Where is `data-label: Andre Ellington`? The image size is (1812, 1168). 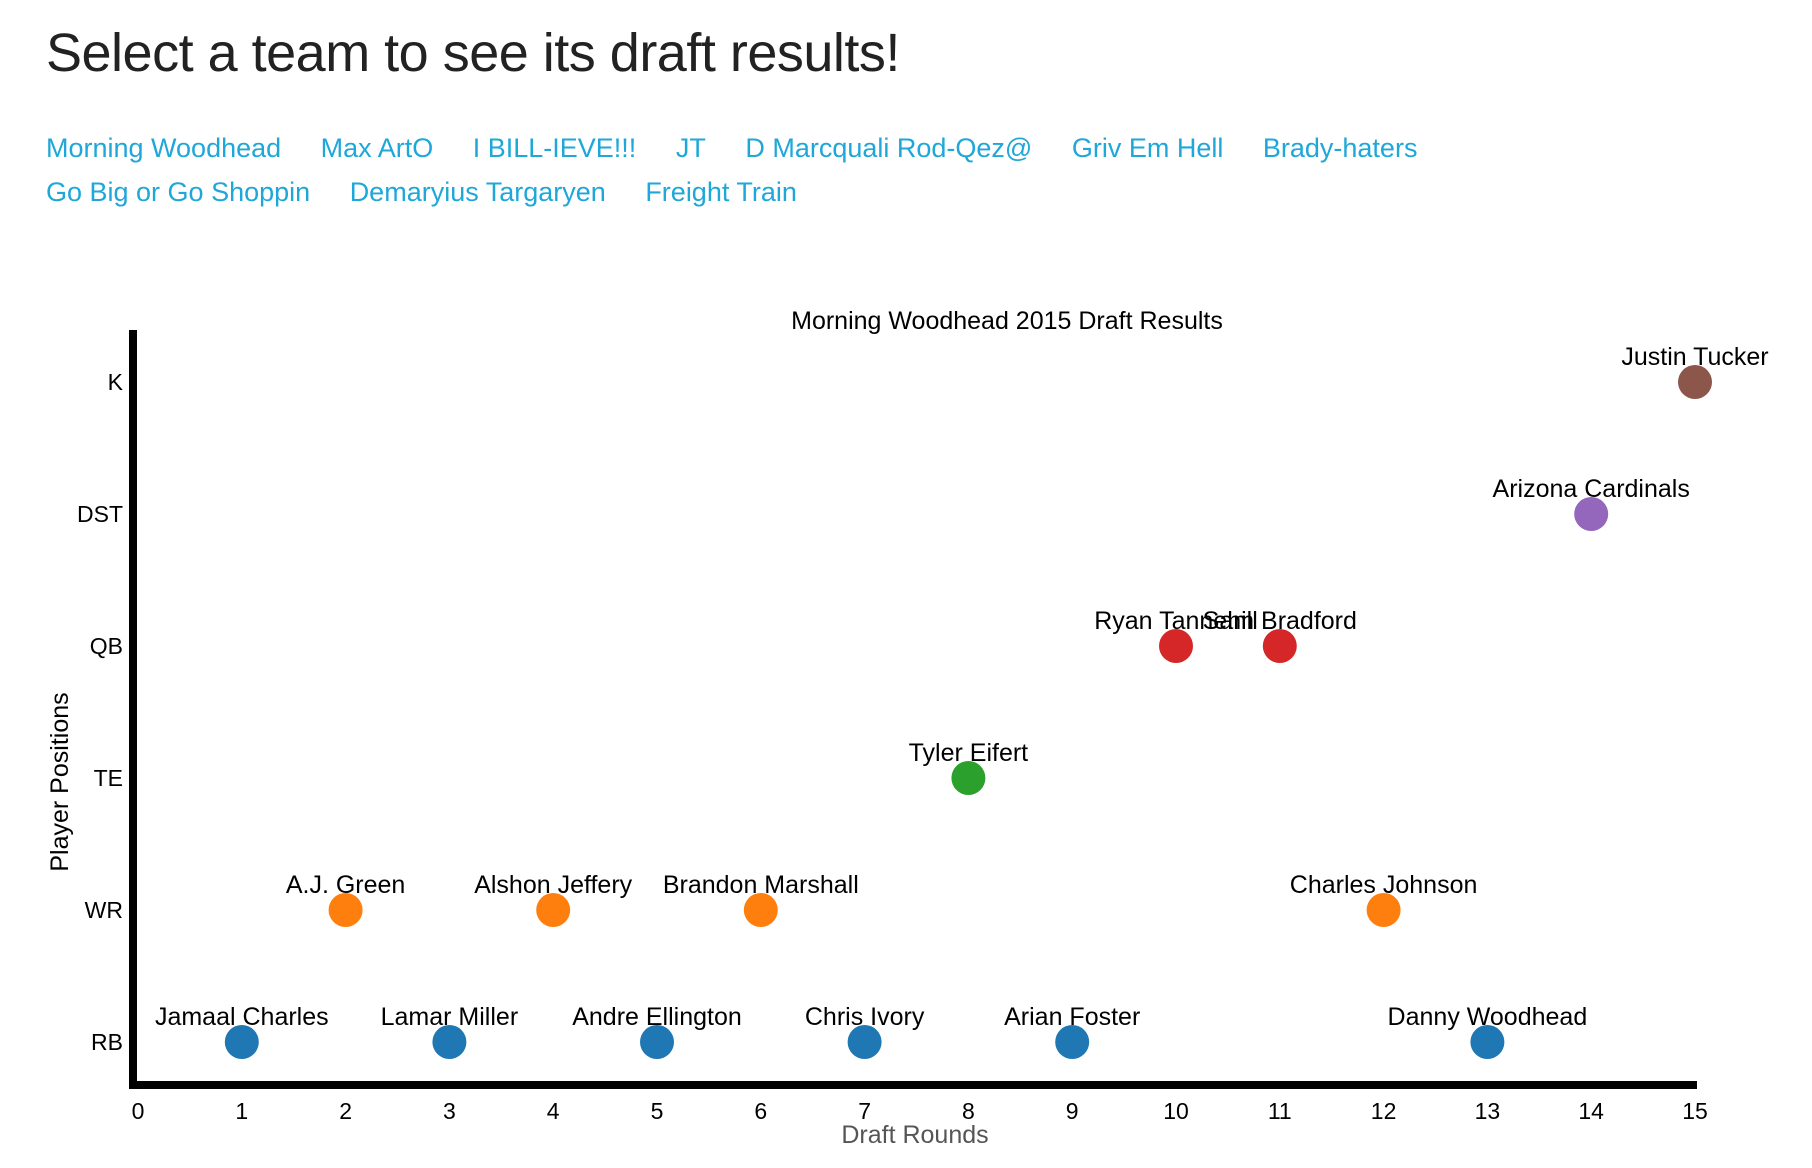
data-label: Andre Ellington is located at coordinates (657, 1017).